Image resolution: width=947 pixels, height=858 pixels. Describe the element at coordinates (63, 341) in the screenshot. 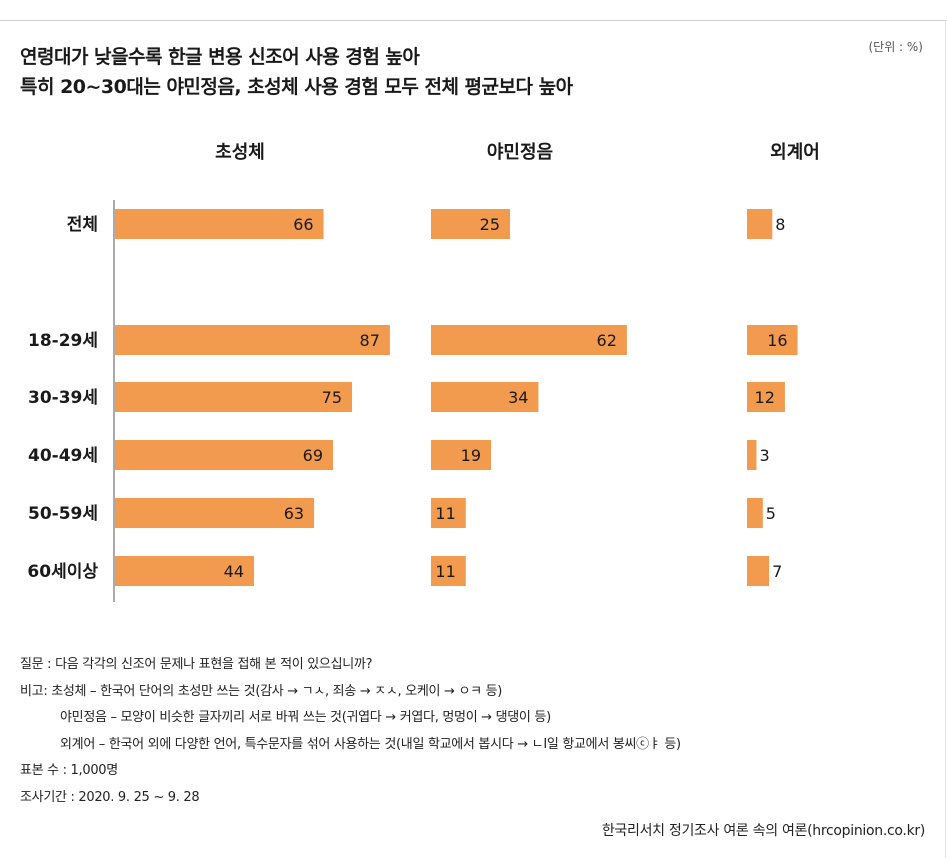

I see `category-label: 18-29세` at that location.